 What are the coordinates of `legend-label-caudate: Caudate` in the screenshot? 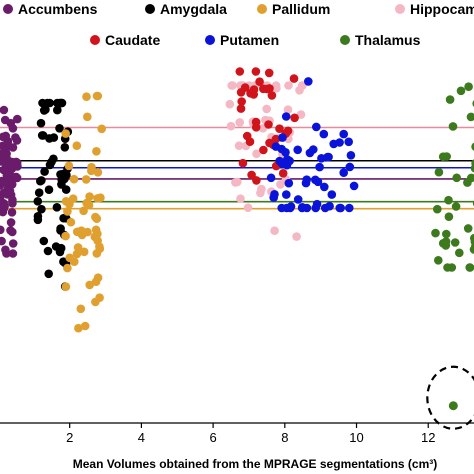 It's located at (132, 40).